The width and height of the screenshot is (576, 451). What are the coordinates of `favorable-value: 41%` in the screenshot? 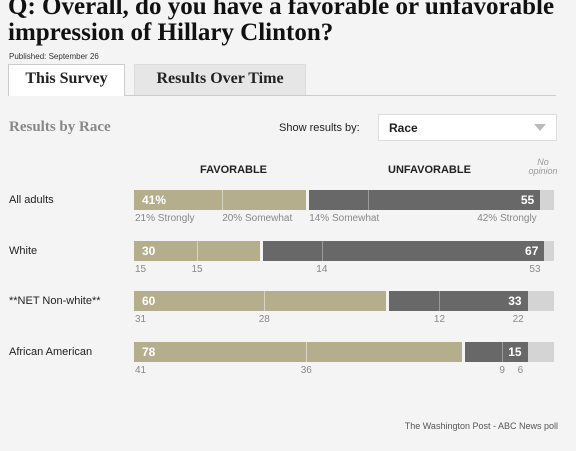 It's located at (154, 200).